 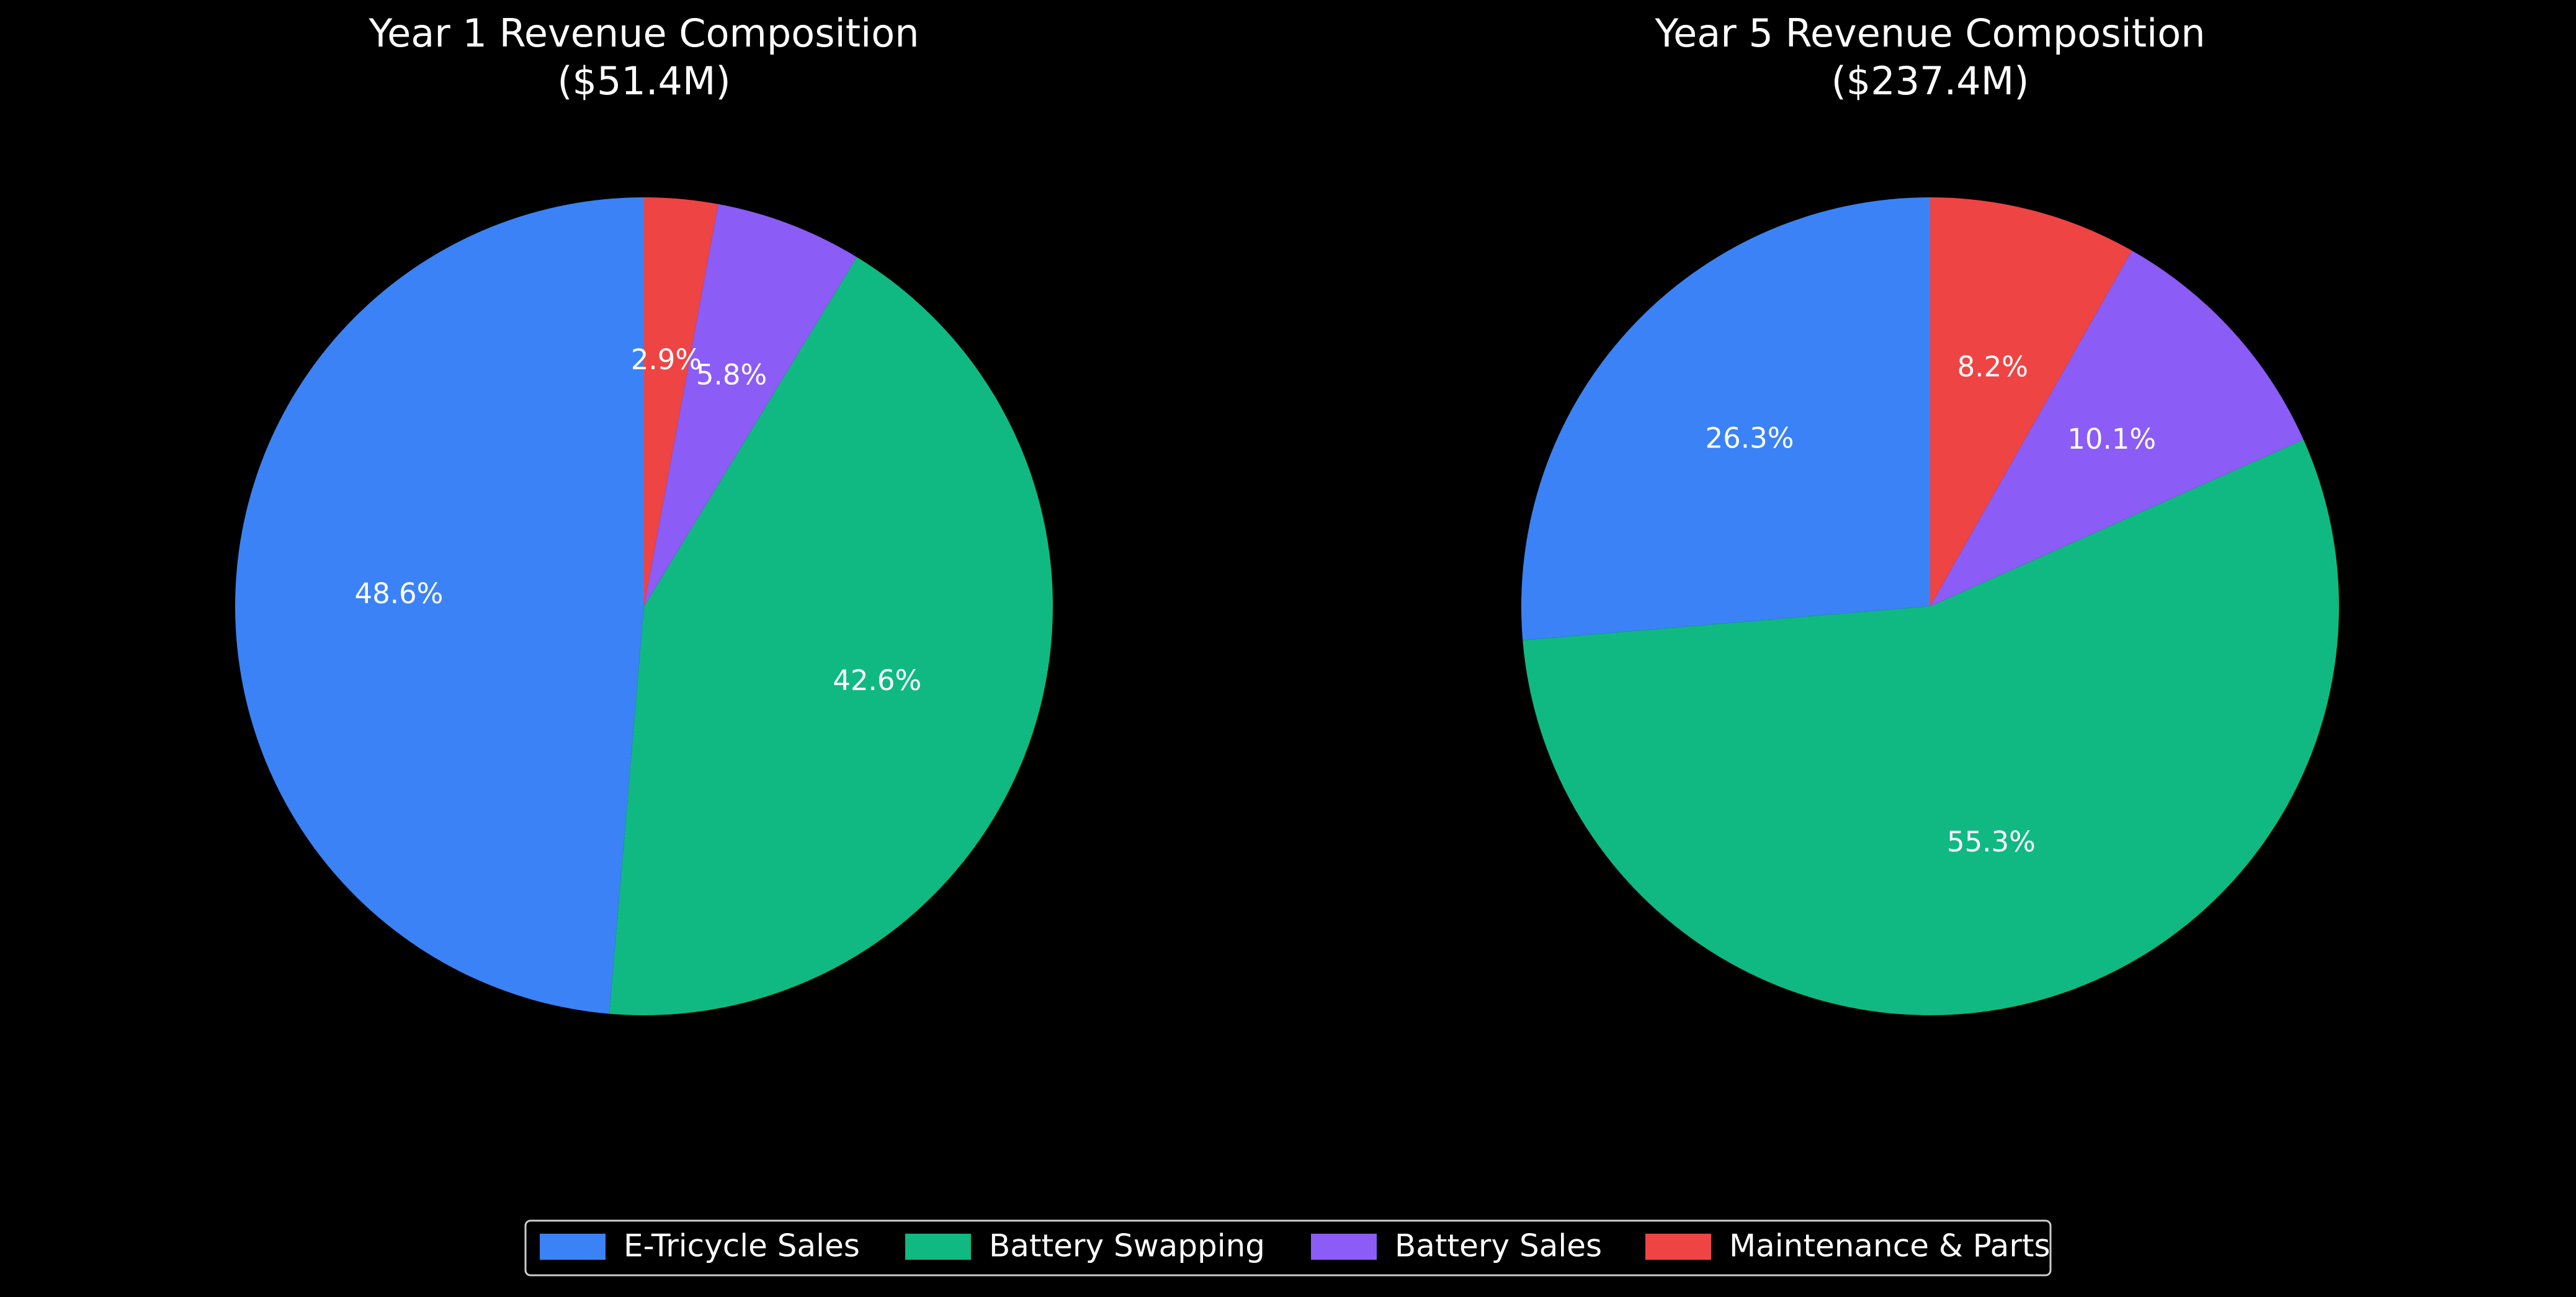 What do you see at coordinates (742, 1246) in the screenshot?
I see `legend-label: E-Tricycle Sales` at bounding box center [742, 1246].